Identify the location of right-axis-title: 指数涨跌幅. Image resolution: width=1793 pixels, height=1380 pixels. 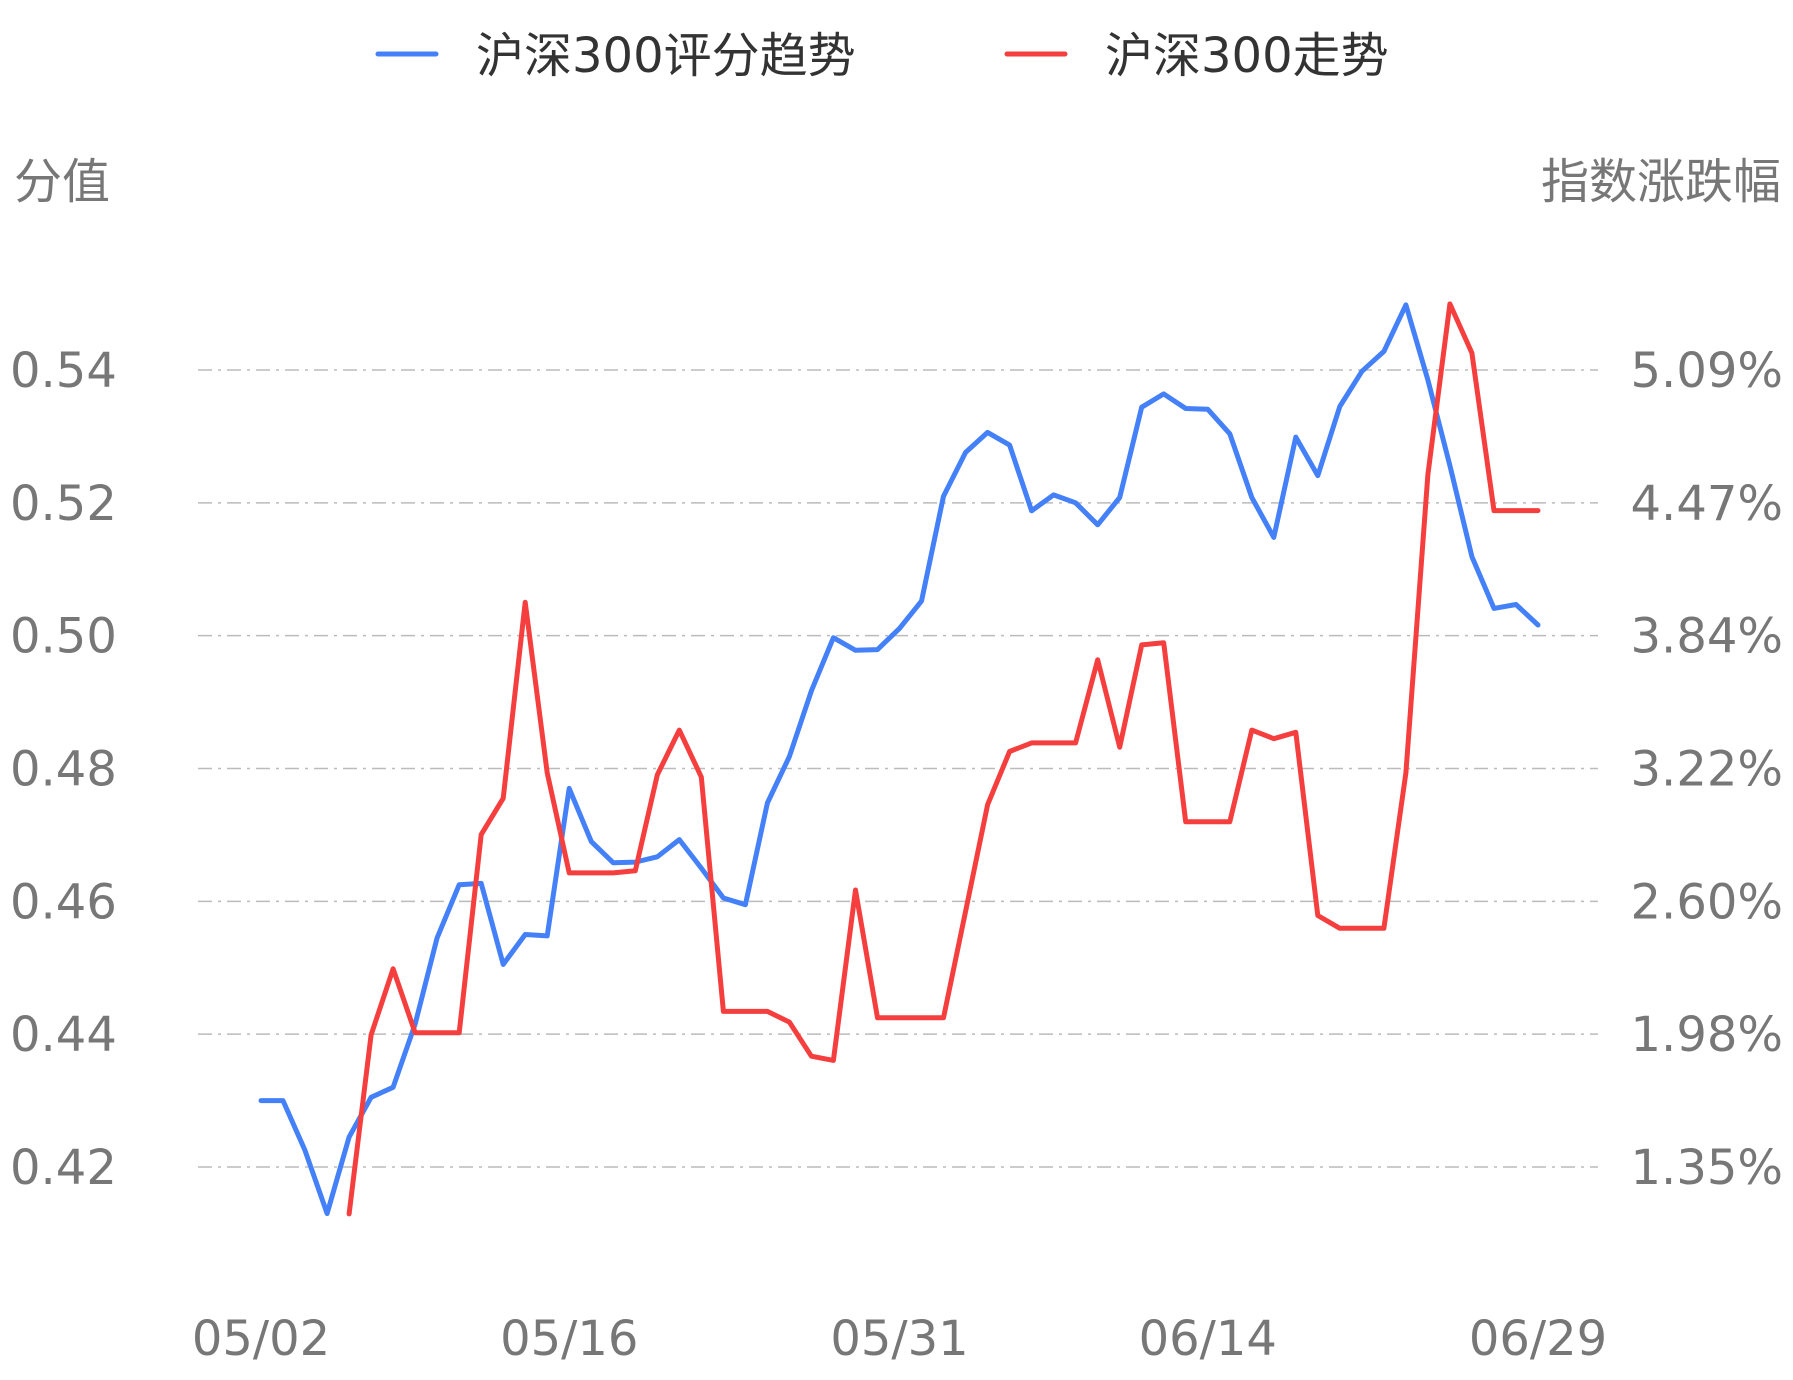
(1661, 182).